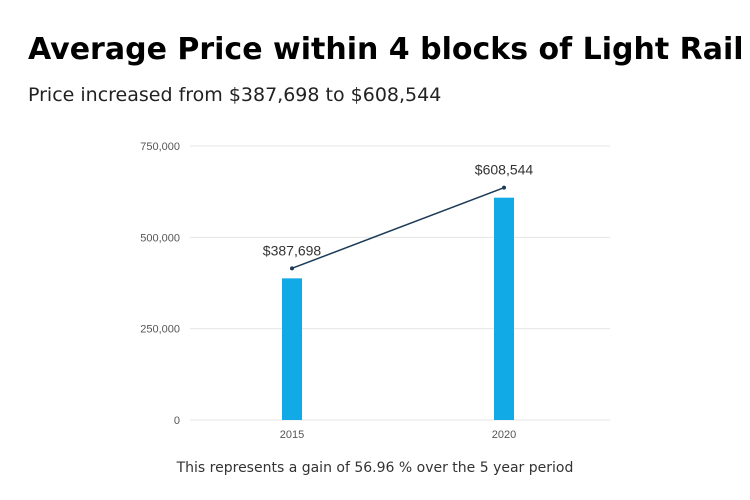 Image resolution: width=750 pixels, height=500 pixels. I want to click on data-label: $608,544, so click(504, 170).